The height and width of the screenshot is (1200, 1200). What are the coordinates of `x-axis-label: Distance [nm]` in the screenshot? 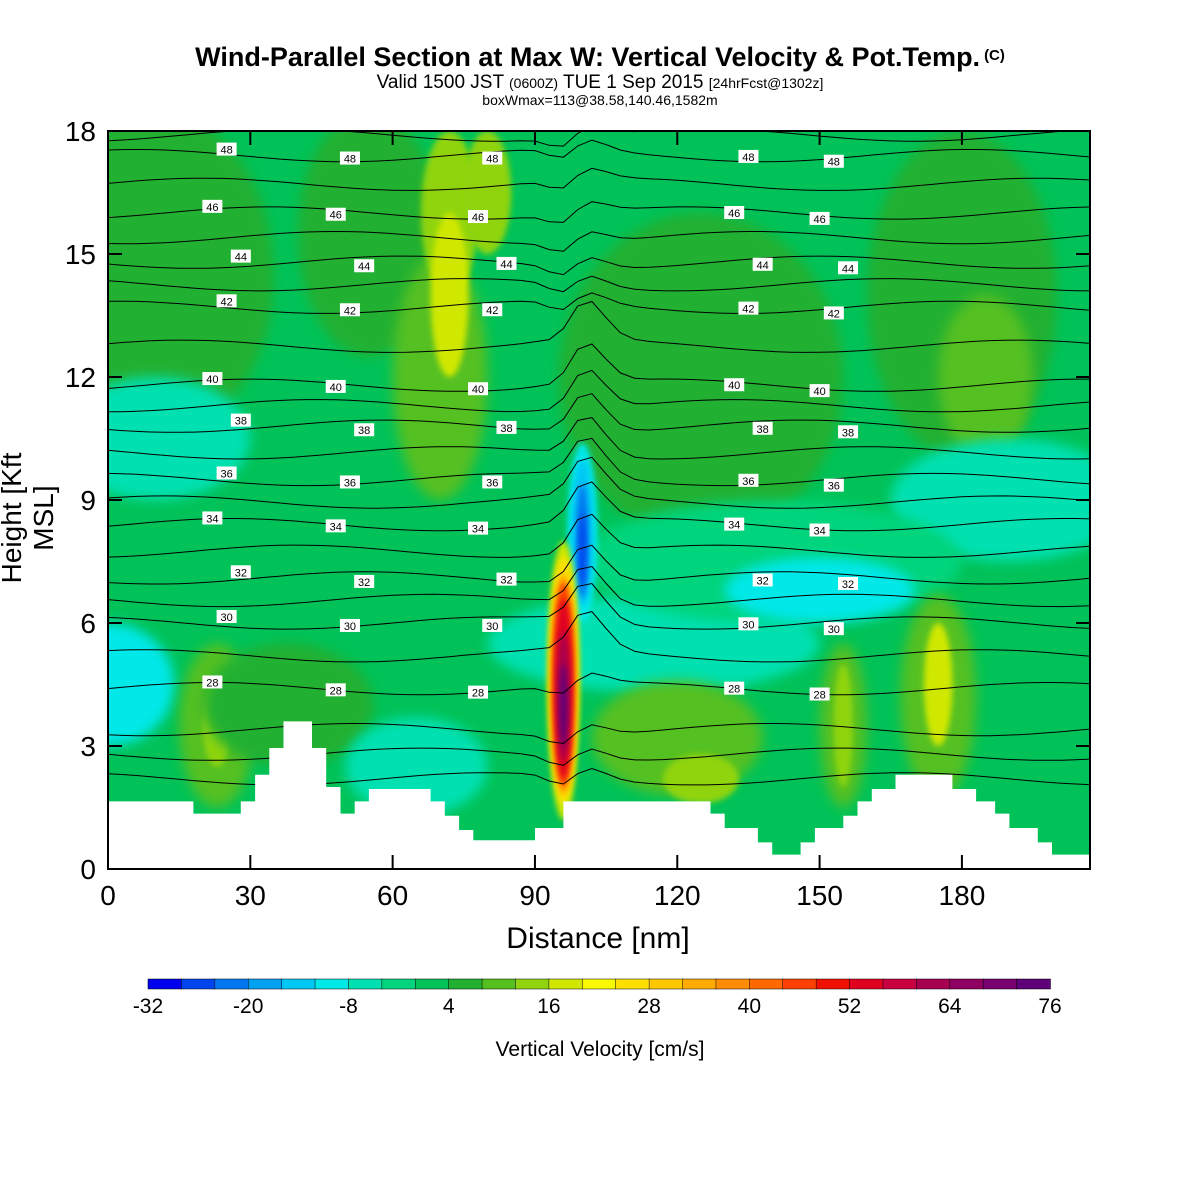 It's located at (598, 938).